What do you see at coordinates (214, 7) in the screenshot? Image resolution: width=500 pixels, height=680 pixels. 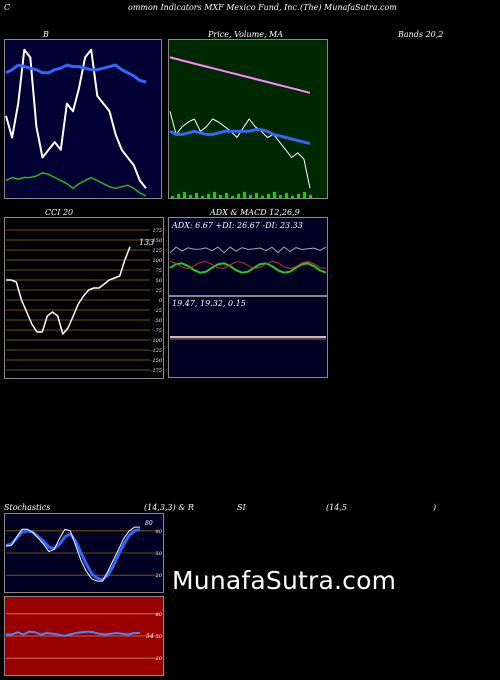 I see `header-title: ommon Indicators MXF Mexico Fund, Inc.` at bounding box center [214, 7].